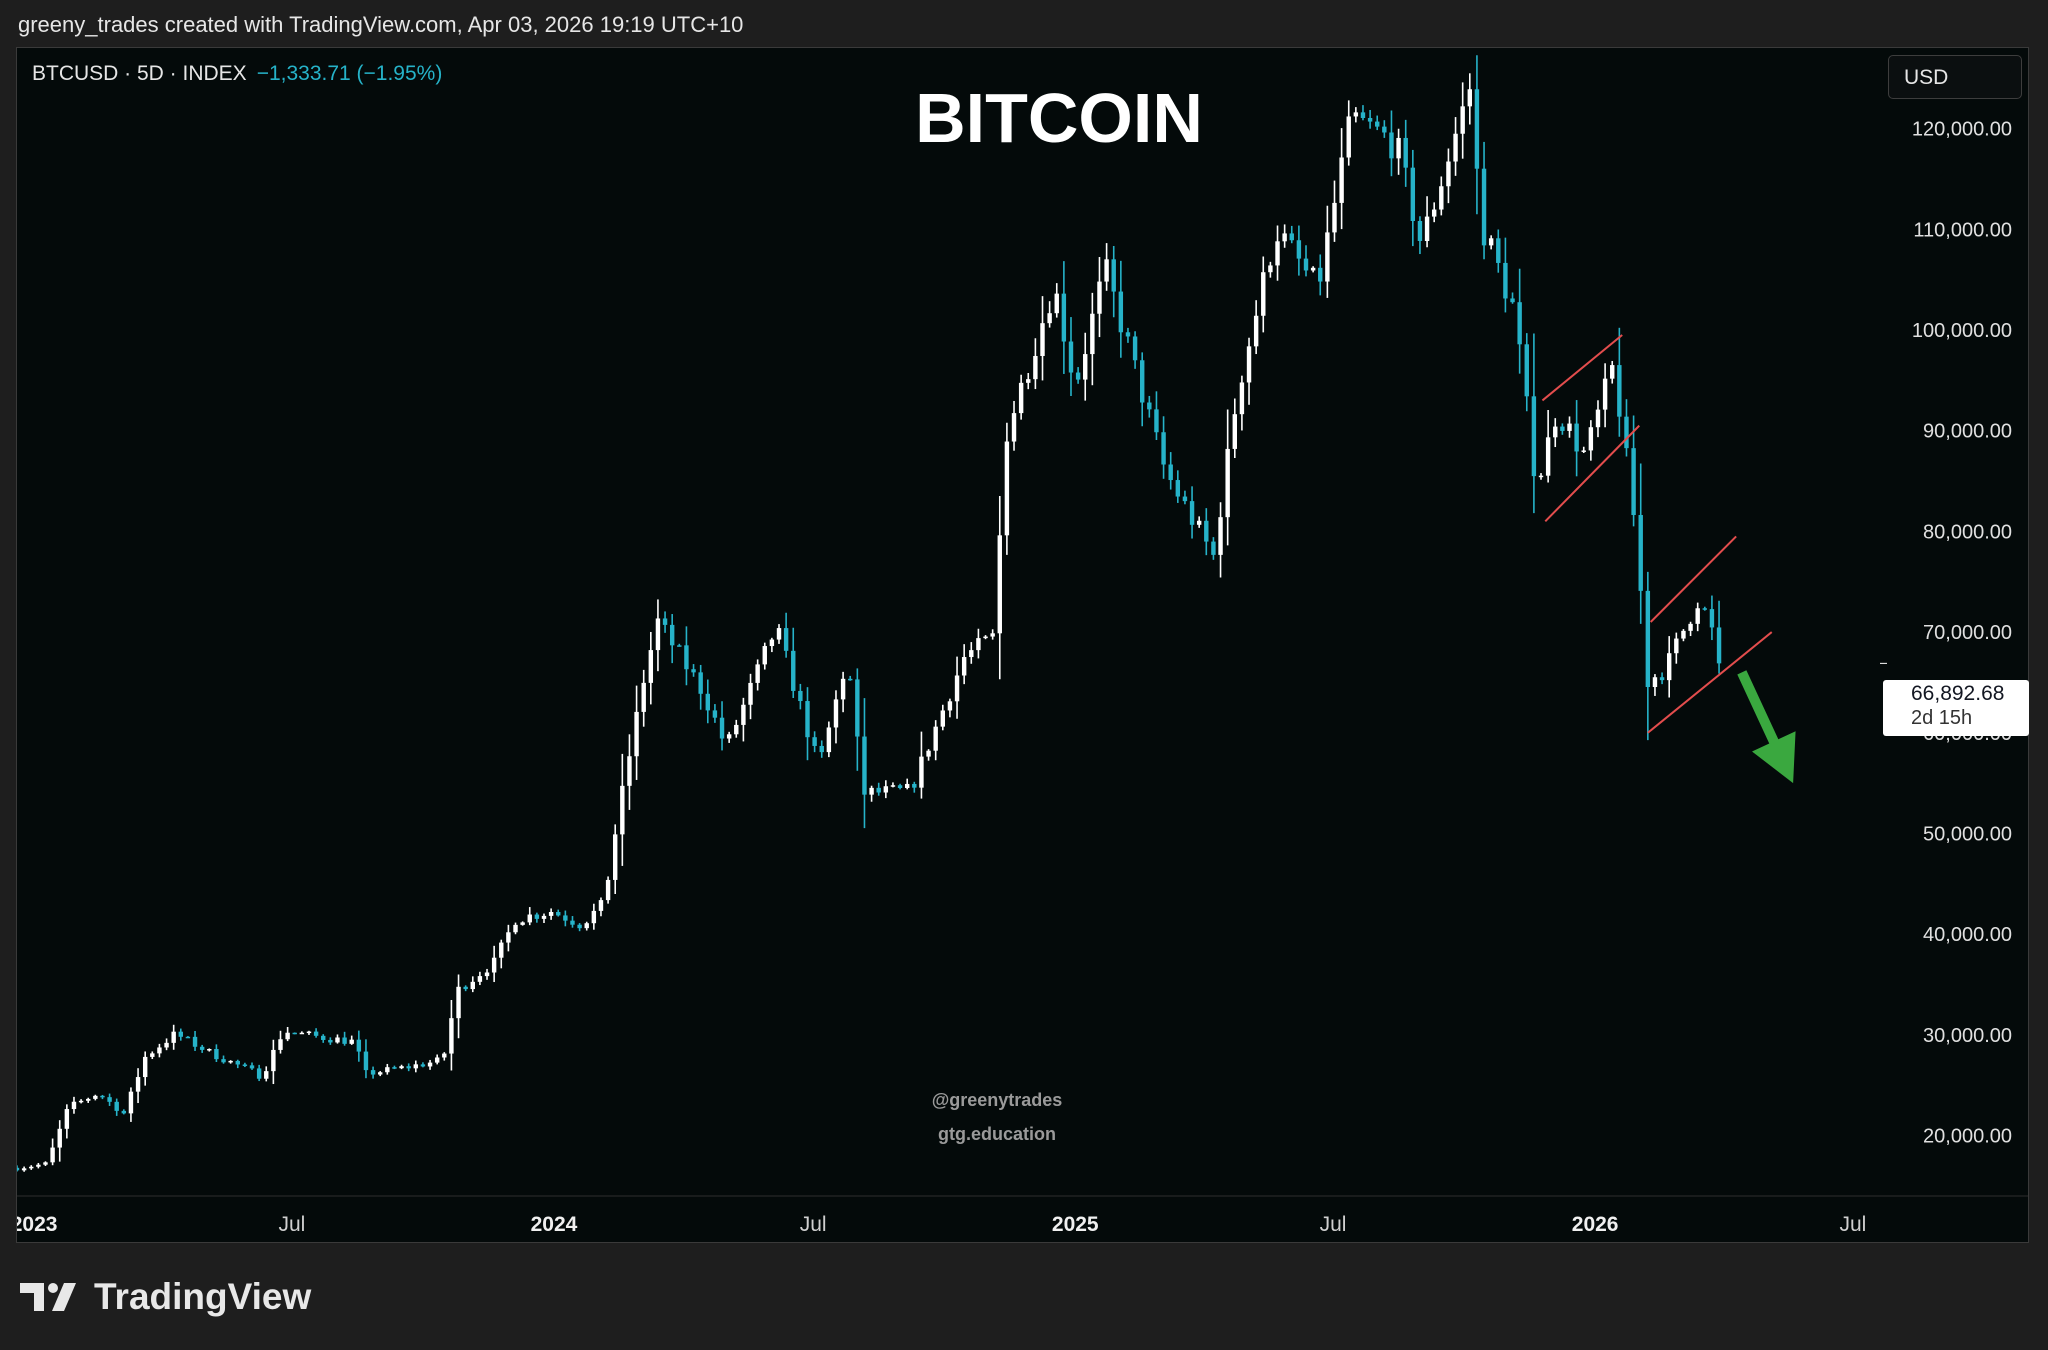 The image size is (2048, 1350). I want to click on watermark-site: gtg.education, so click(997, 1134).